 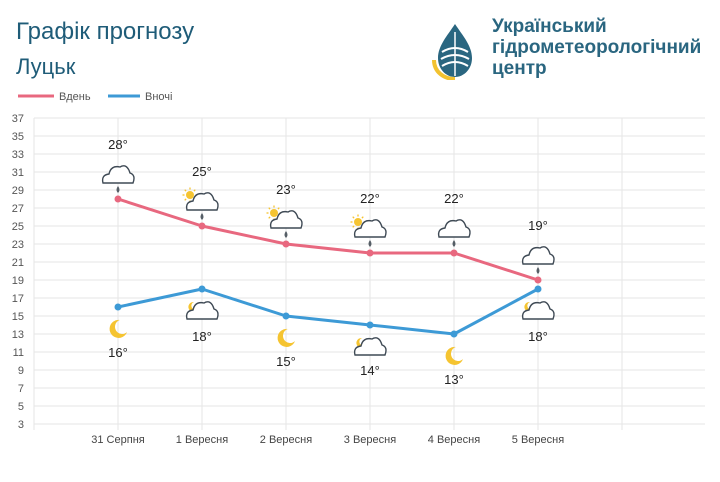 What do you see at coordinates (18, 317) in the screenshot?
I see `y-tick-label: 15` at bounding box center [18, 317].